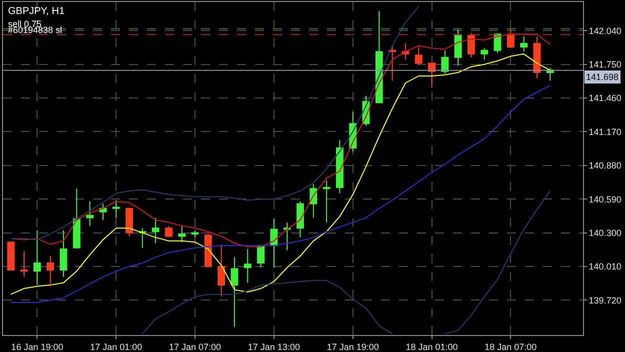  What do you see at coordinates (274, 347) in the screenshot?
I see `x-tick-label: 17 Jan 13:00` at bounding box center [274, 347].